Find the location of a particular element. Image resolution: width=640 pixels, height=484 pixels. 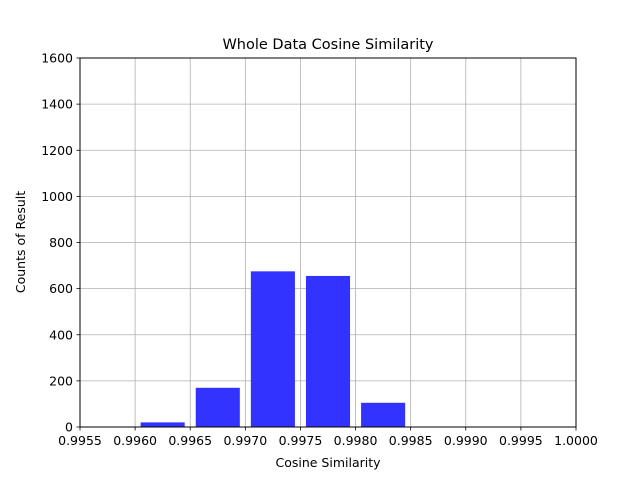

y-tick-label: 1600 is located at coordinates (57, 58).